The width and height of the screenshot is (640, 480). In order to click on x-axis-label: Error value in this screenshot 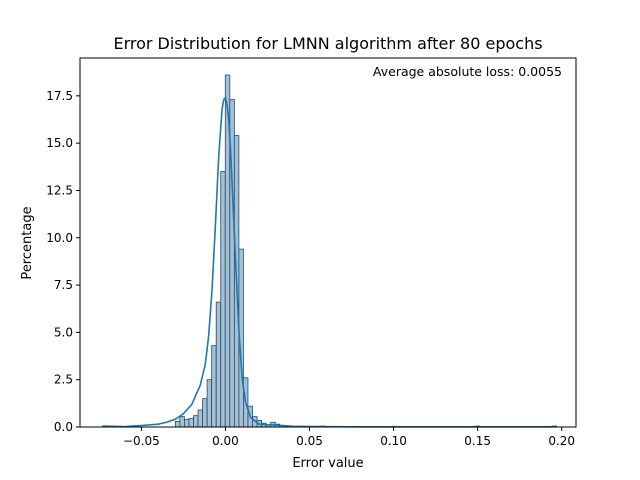, I will do `click(327, 463)`.